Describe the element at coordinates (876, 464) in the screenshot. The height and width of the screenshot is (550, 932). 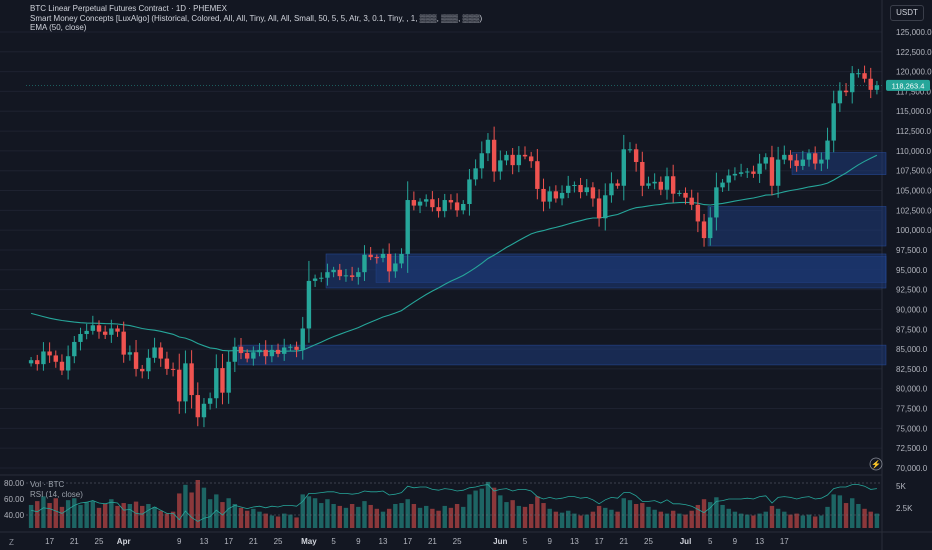
I see `alert-icon` at that location.